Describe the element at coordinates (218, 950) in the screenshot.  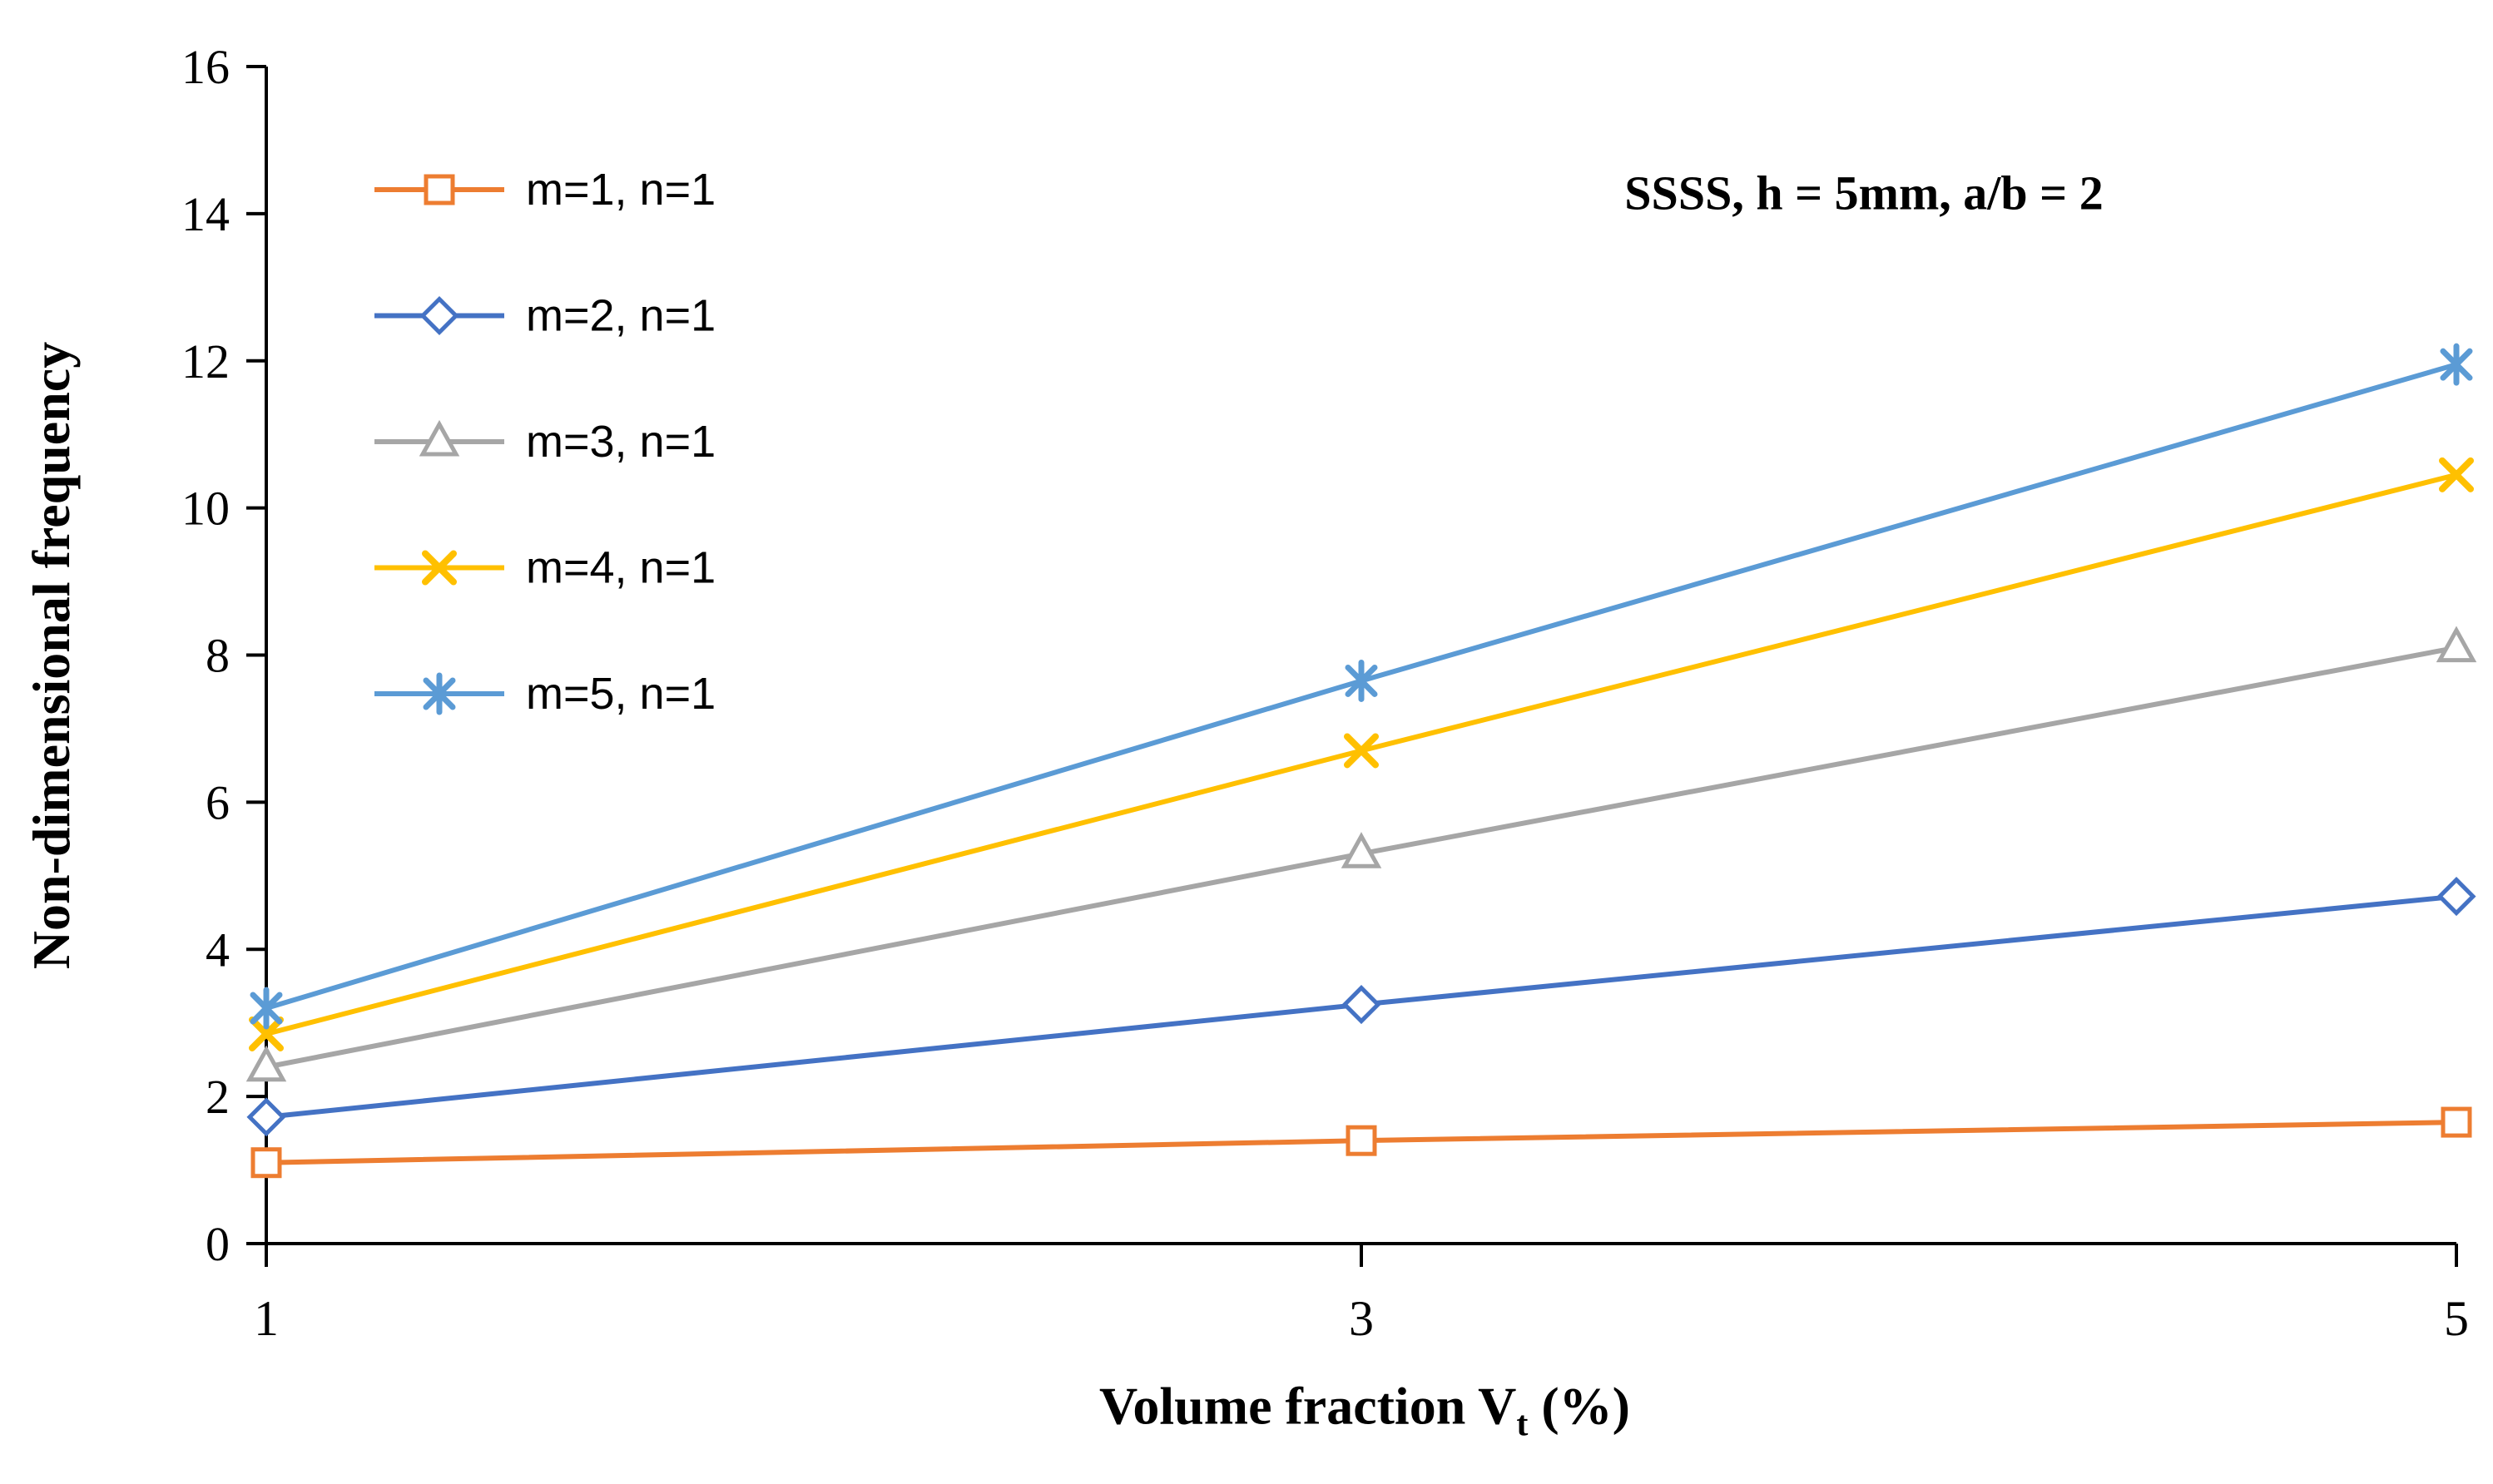
I see `y-tick-label: 4` at that location.